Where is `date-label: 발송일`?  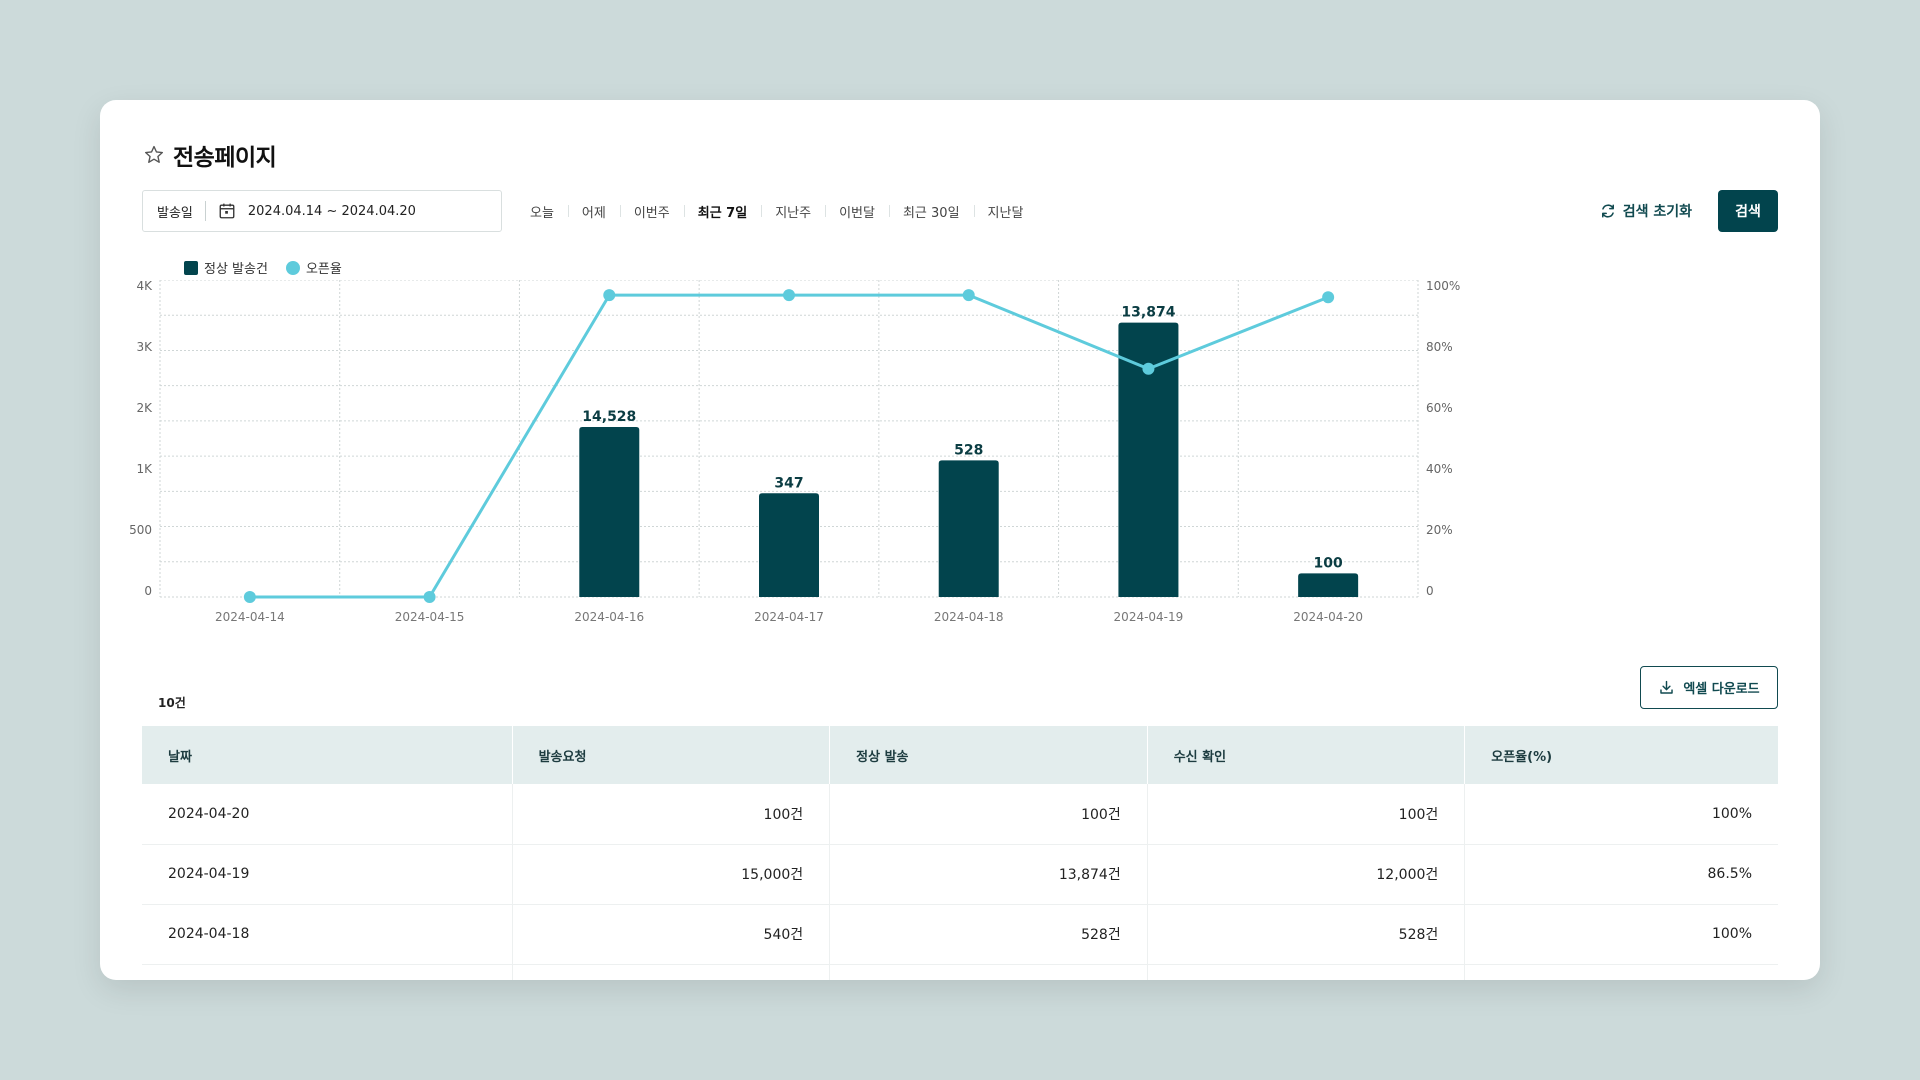 date-label: 발송일 is located at coordinates (175, 213).